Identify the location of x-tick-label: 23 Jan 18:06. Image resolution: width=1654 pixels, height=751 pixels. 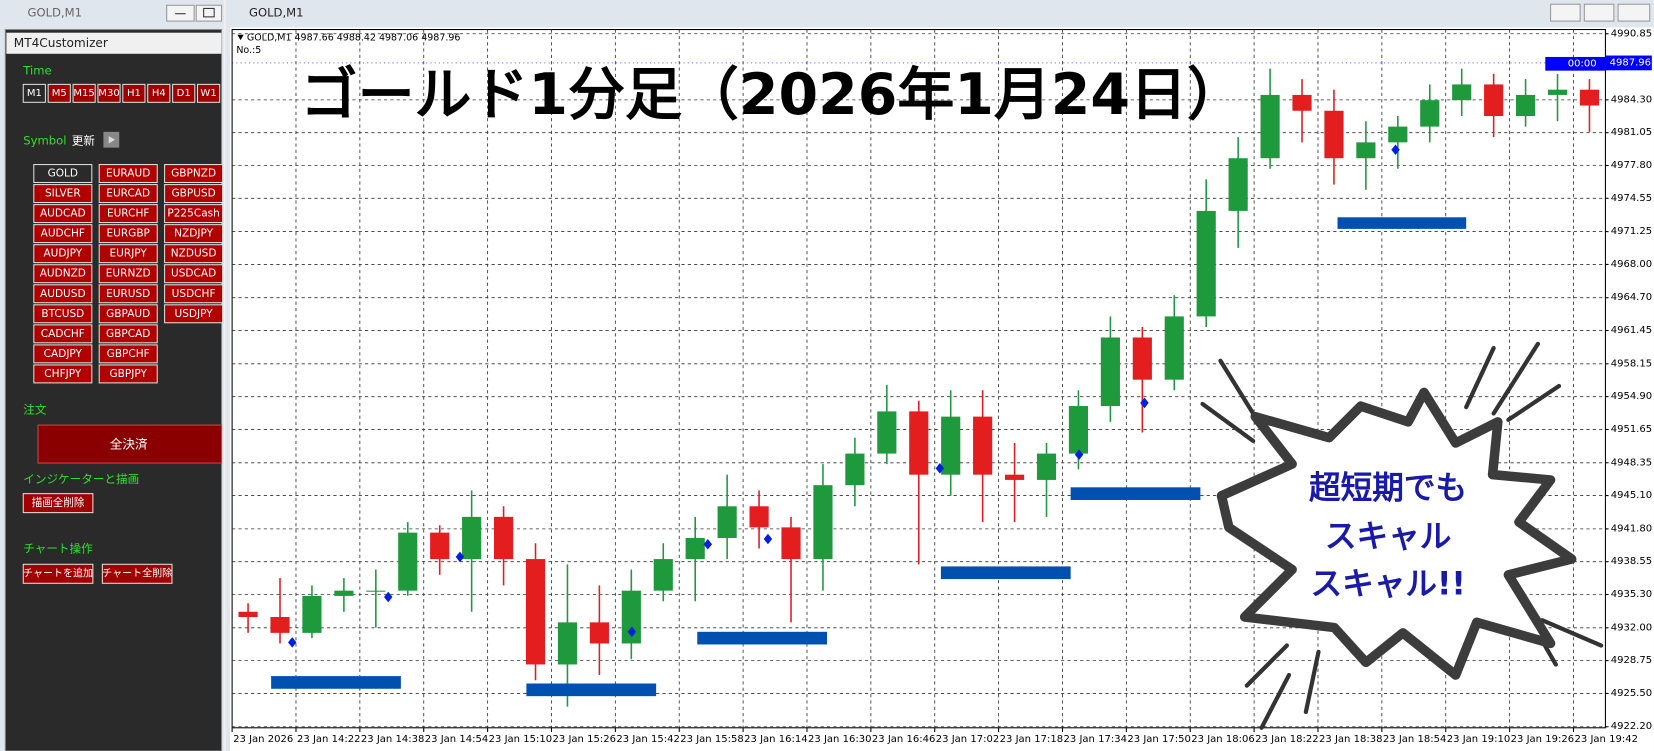
(1222, 739).